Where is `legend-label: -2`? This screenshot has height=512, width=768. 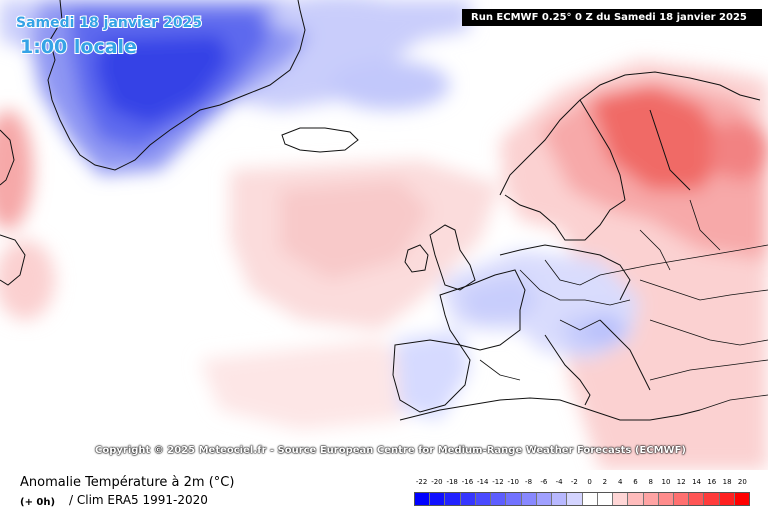
legend-label: -2 is located at coordinates (574, 482).